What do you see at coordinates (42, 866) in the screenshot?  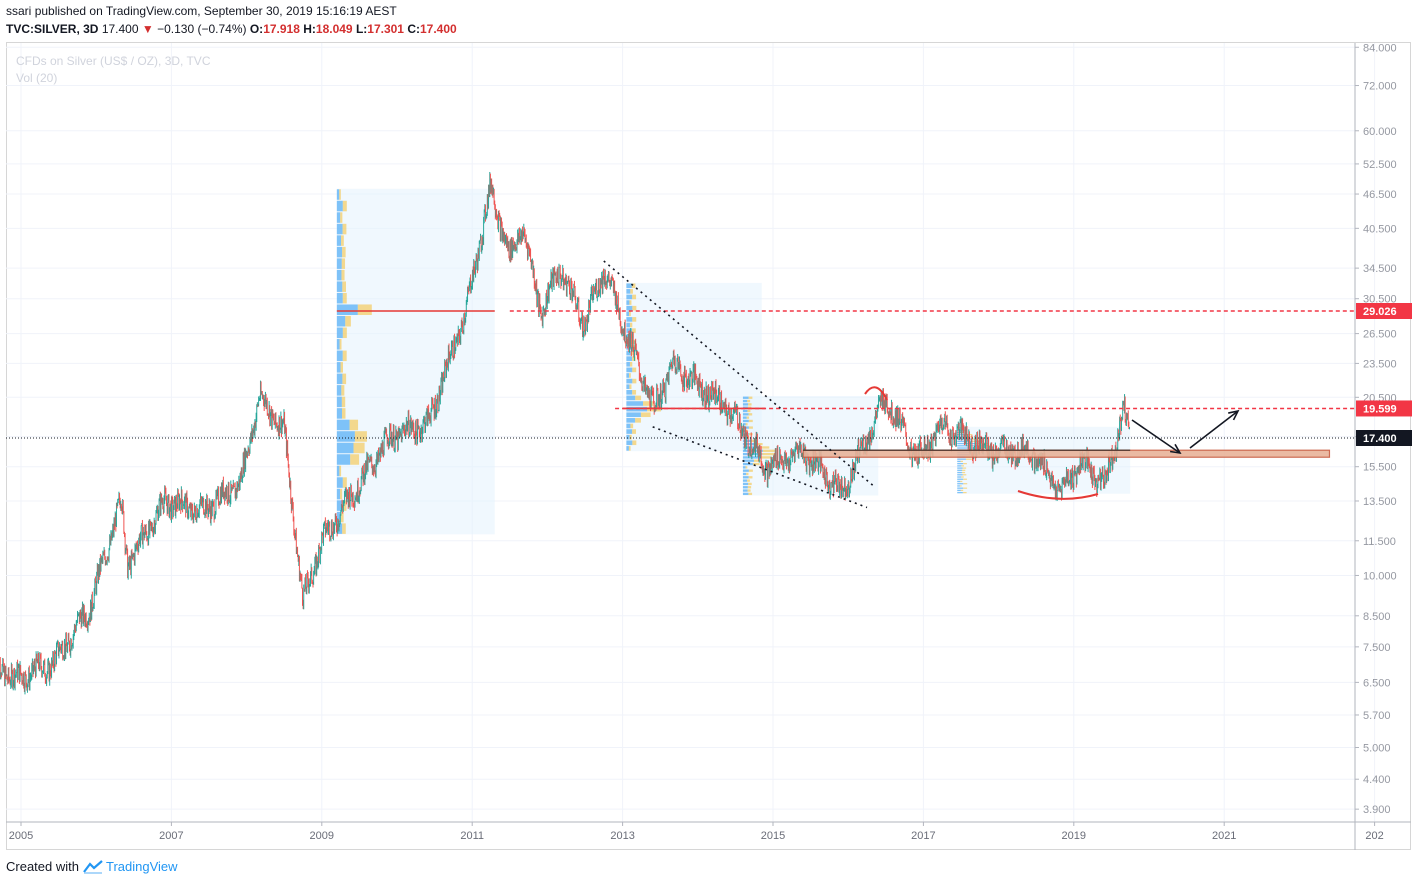 I see `created-with-text: Created with` at bounding box center [42, 866].